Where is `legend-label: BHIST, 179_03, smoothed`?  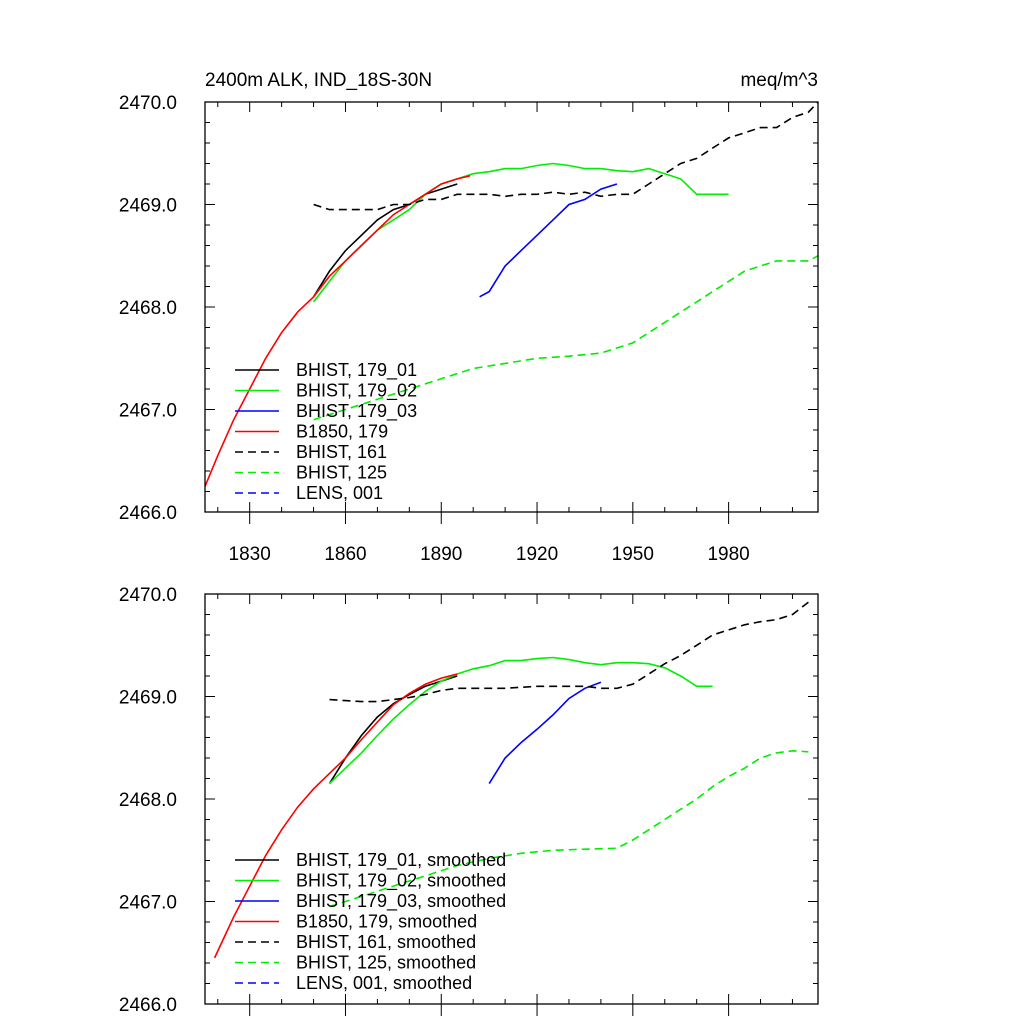 legend-label: BHIST, 179_03, smoothed is located at coordinates (401, 901).